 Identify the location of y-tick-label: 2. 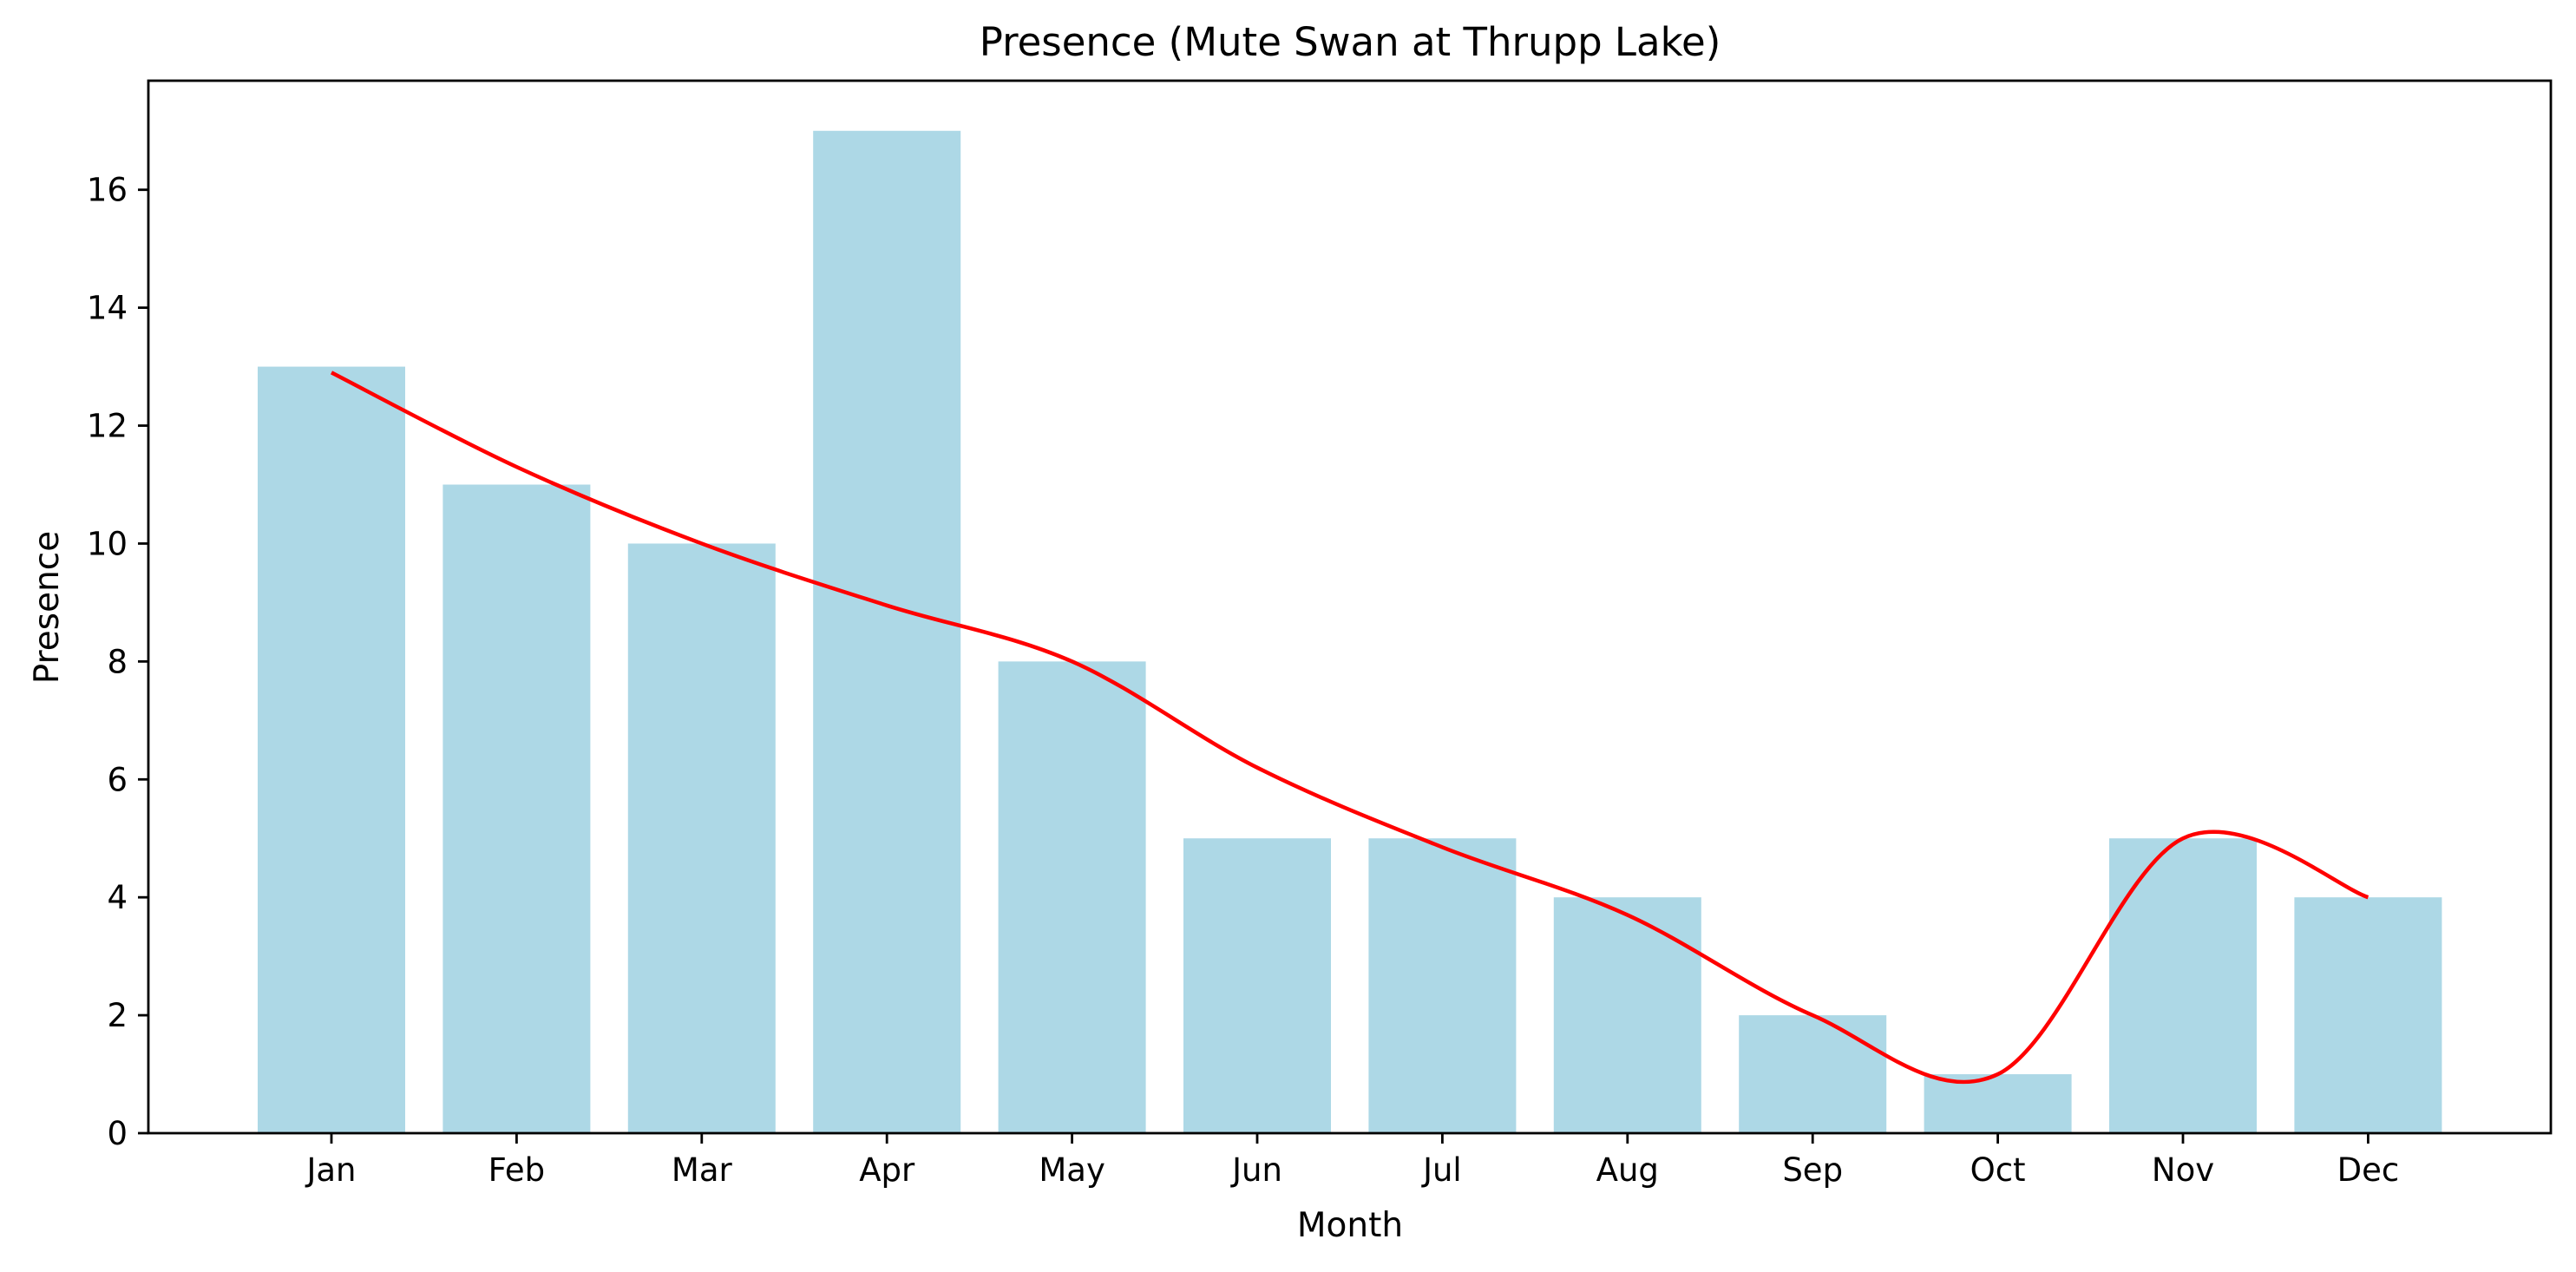
(117, 1015).